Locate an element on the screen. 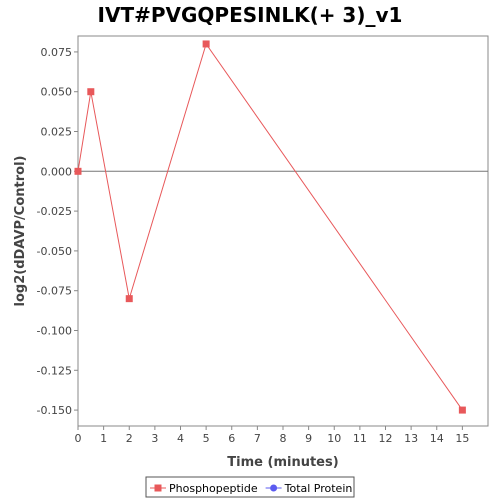 This screenshot has height=500, width=500. y-tick-label: 0.050 is located at coordinates (57, 92).